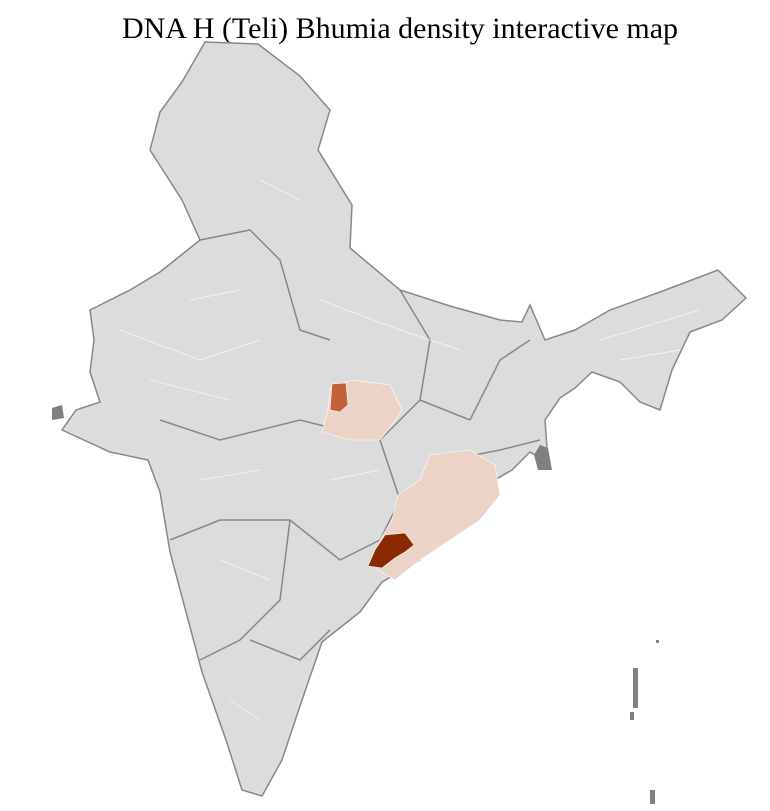  What do you see at coordinates (644, 722) in the screenshot?
I see `andaman-islands` at bounding box center [644, 722].